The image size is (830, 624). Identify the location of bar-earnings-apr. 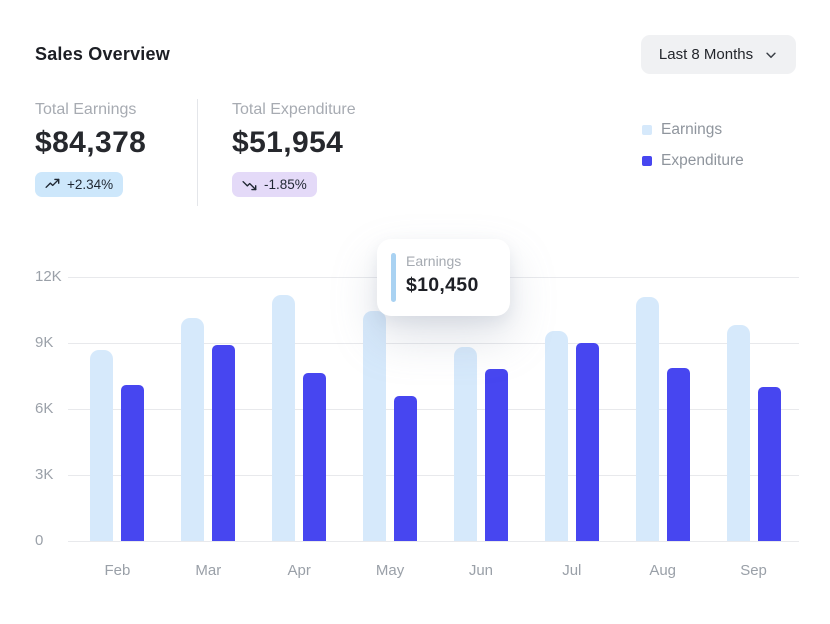
(284, 417).